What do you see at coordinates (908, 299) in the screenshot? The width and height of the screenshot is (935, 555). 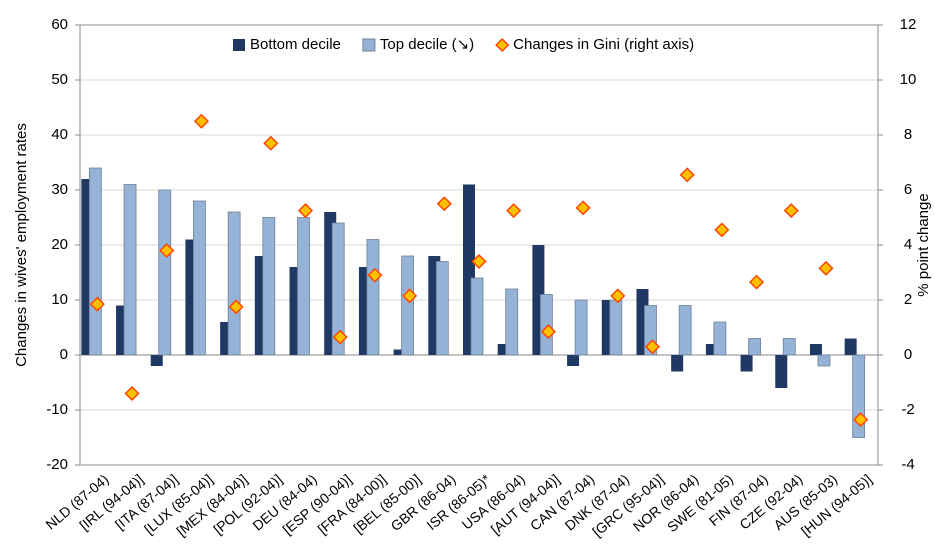 I see `y2-tick-label: 2` at bounding box center [908, 299].